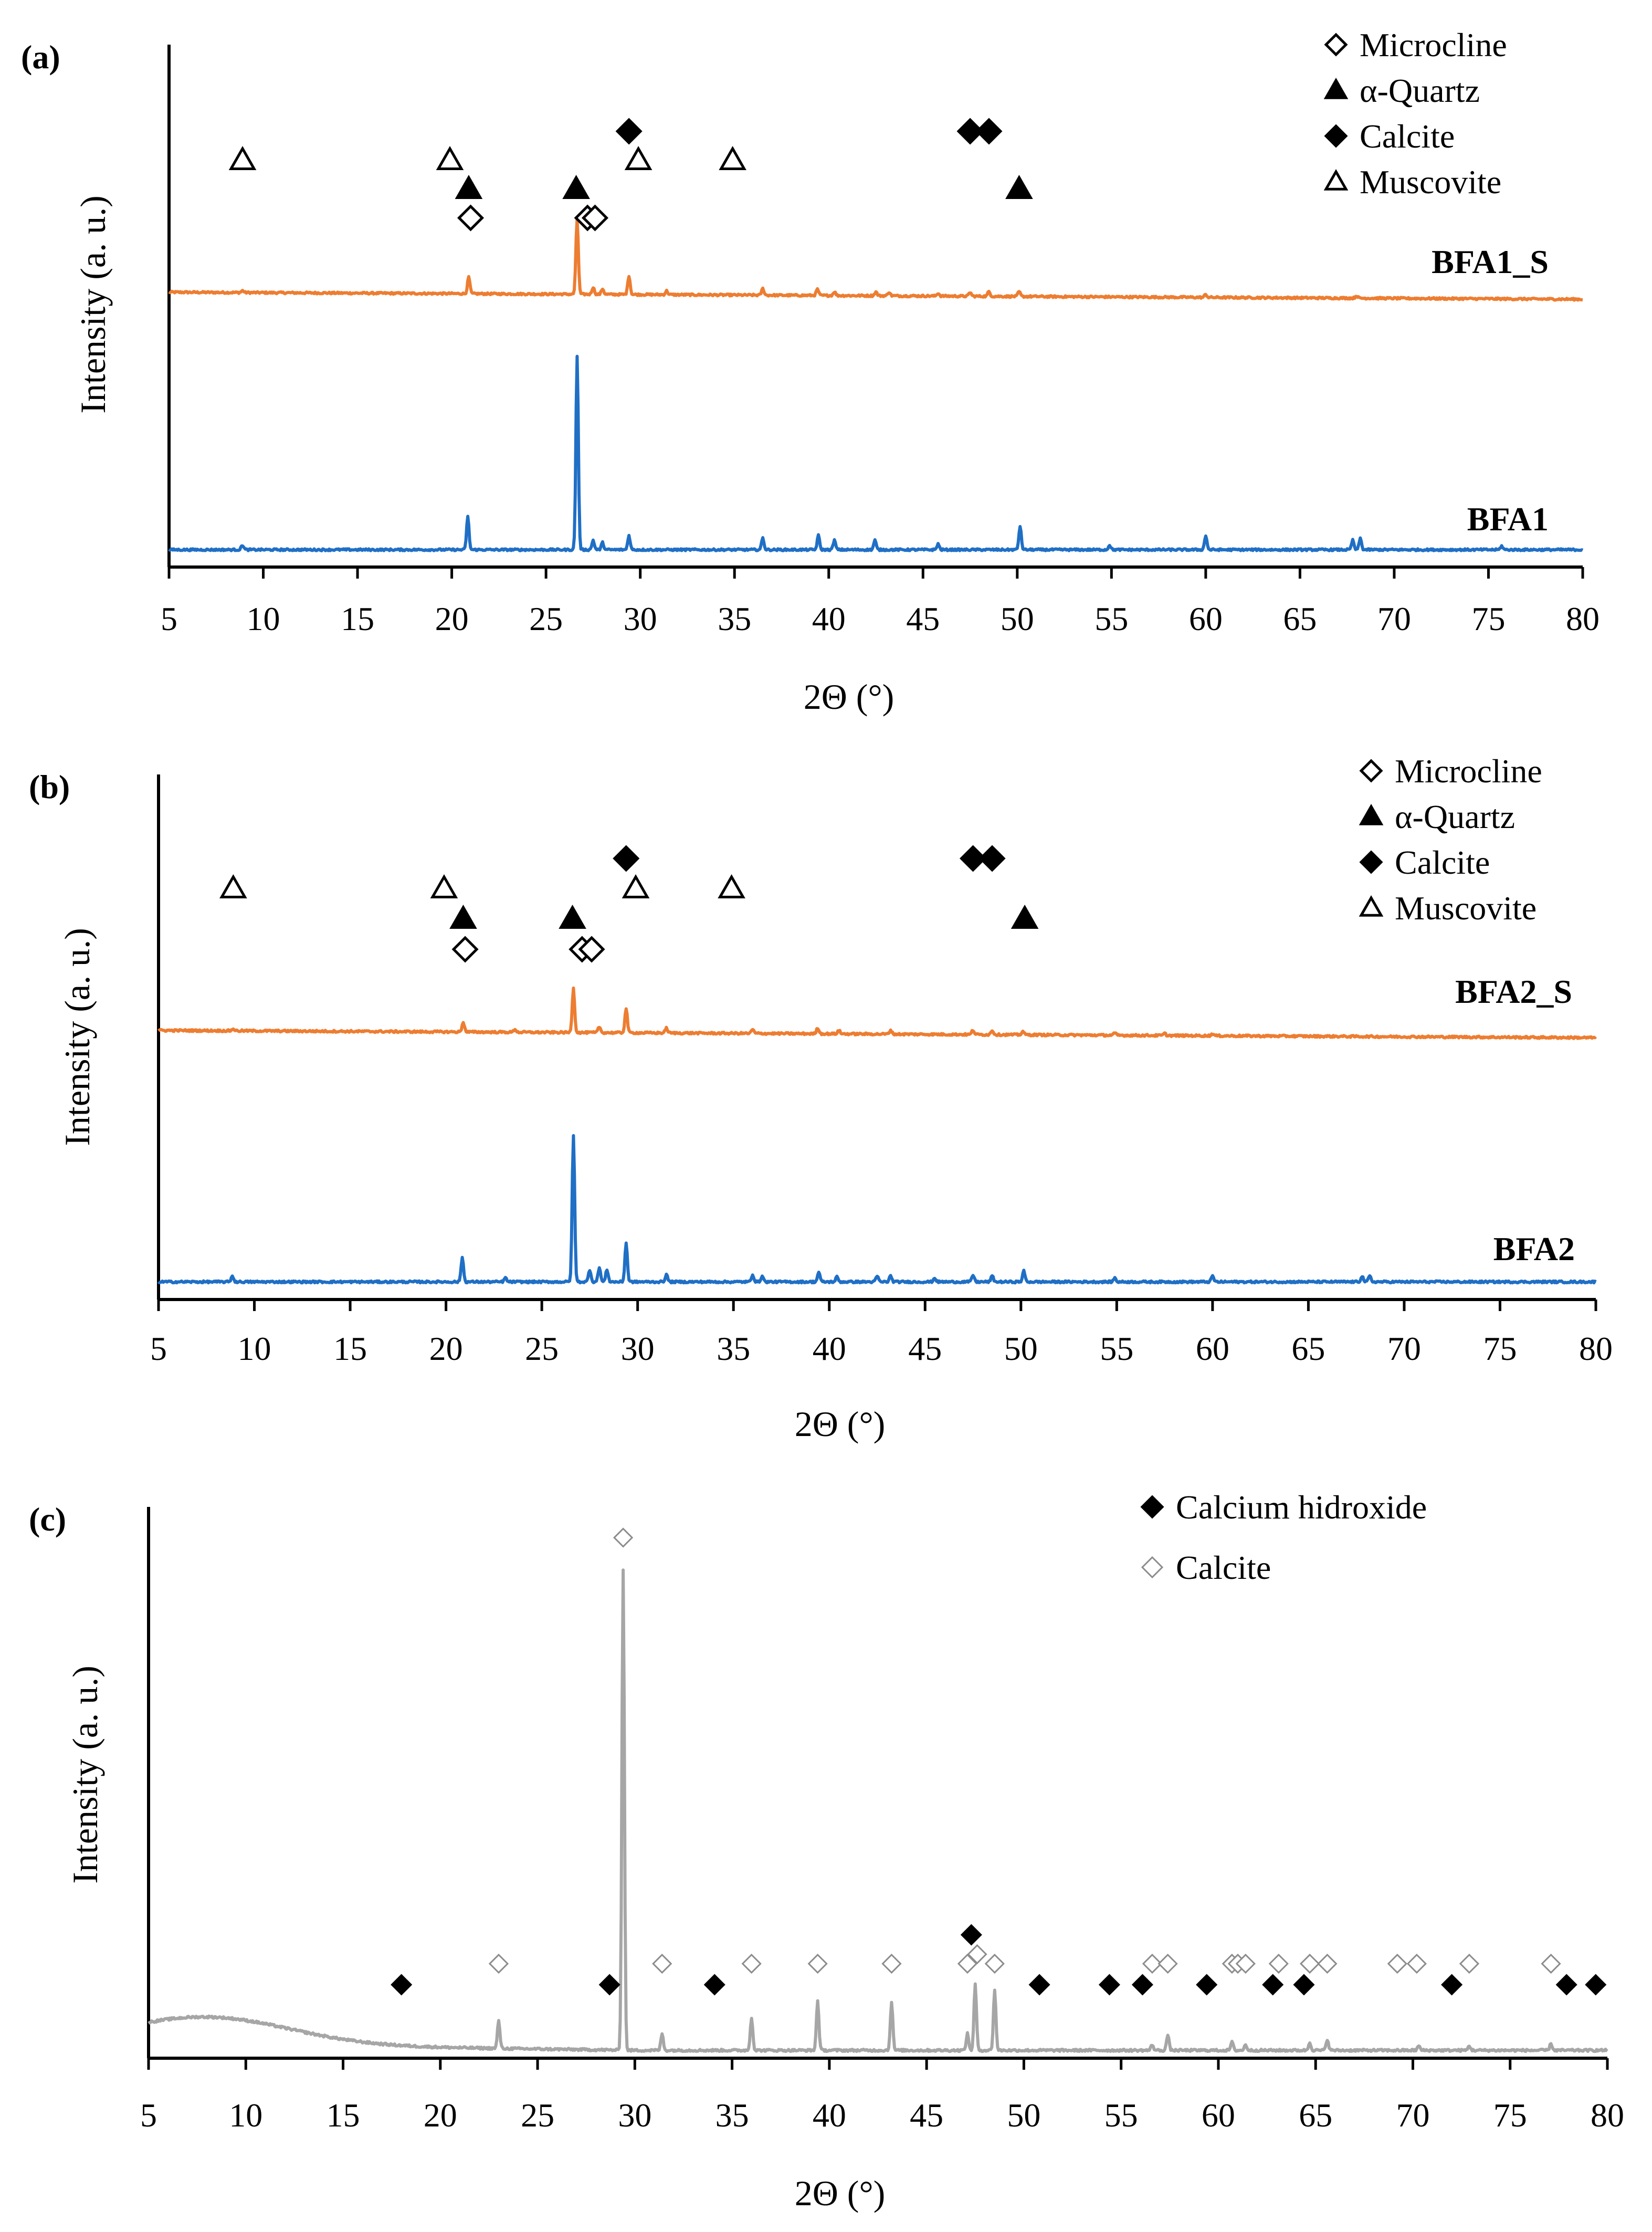 The image size is (1652, 2232). I want to click on legend-symbol--quartz, so click(1336, 88).